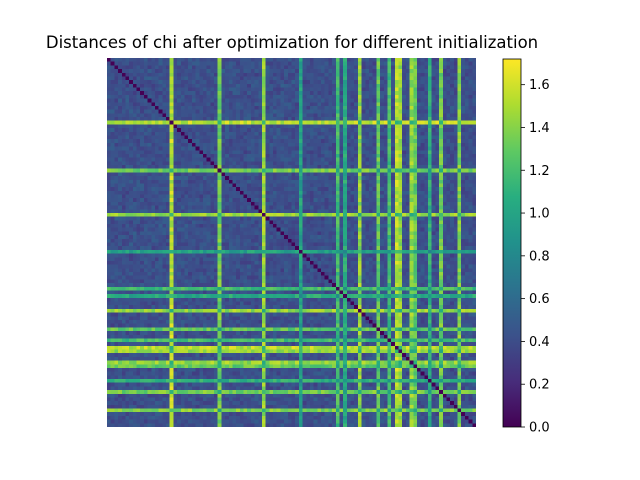 The image size is (640, 480). I want to click on colorbar-tick-label: 0.2, so click(539, 385).